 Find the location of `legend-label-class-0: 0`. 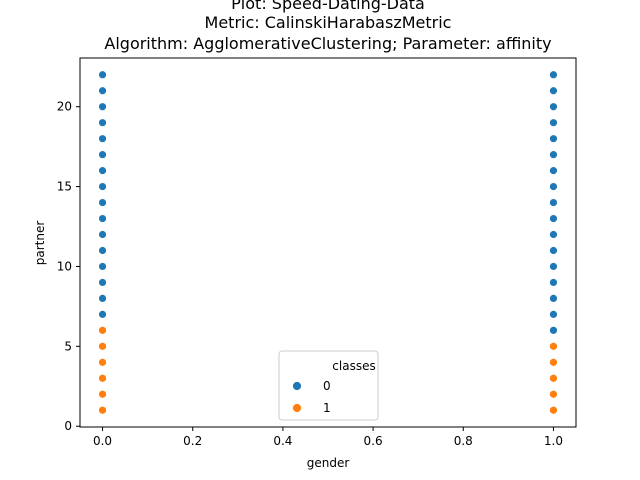

legend-label-class-0: 0 is located at coordinates (327, 386).